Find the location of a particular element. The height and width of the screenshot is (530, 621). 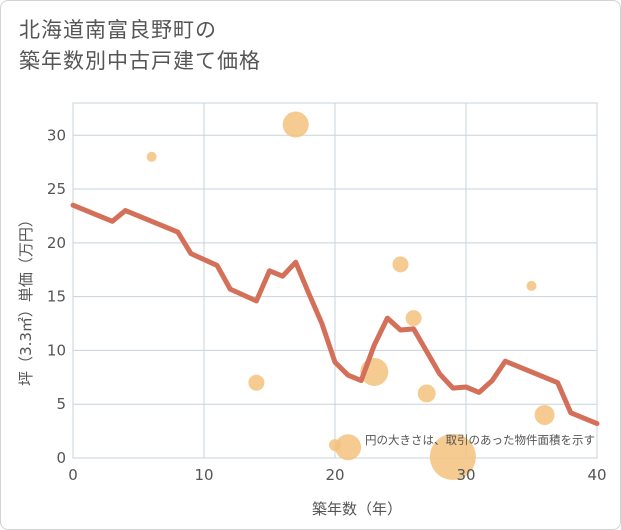

x-tick-label: 30 is located at coordinates (465, 475).